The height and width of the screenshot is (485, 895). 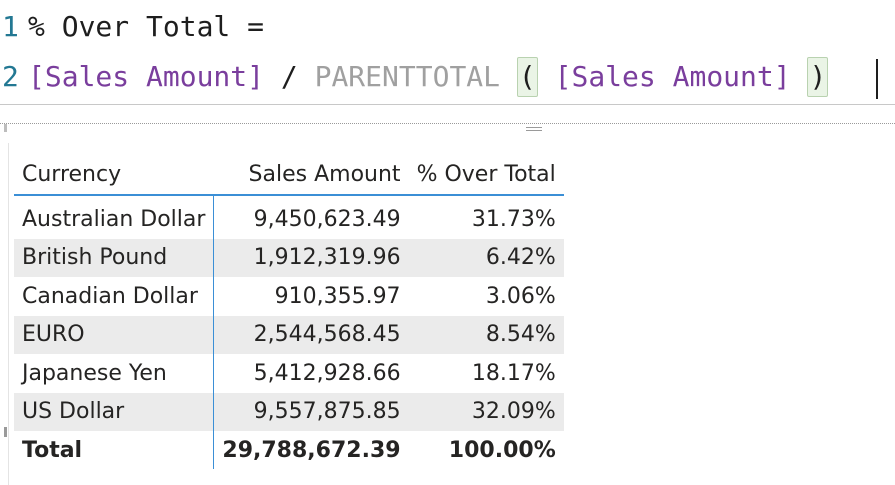 I want to click on close-paren: ), so click(x=818, y=77).